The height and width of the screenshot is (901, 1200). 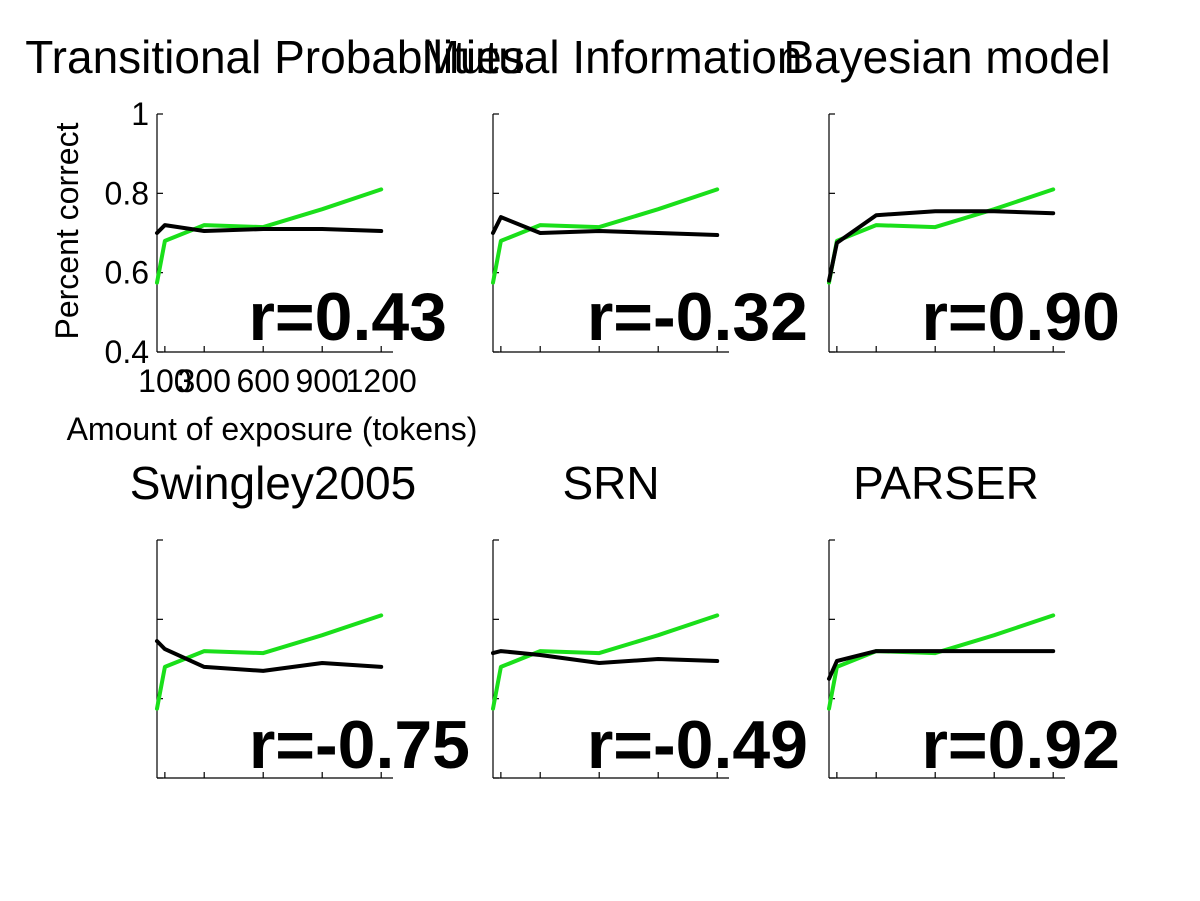 I want to click on x-tick-label: 100, so click(x=164, y=381).